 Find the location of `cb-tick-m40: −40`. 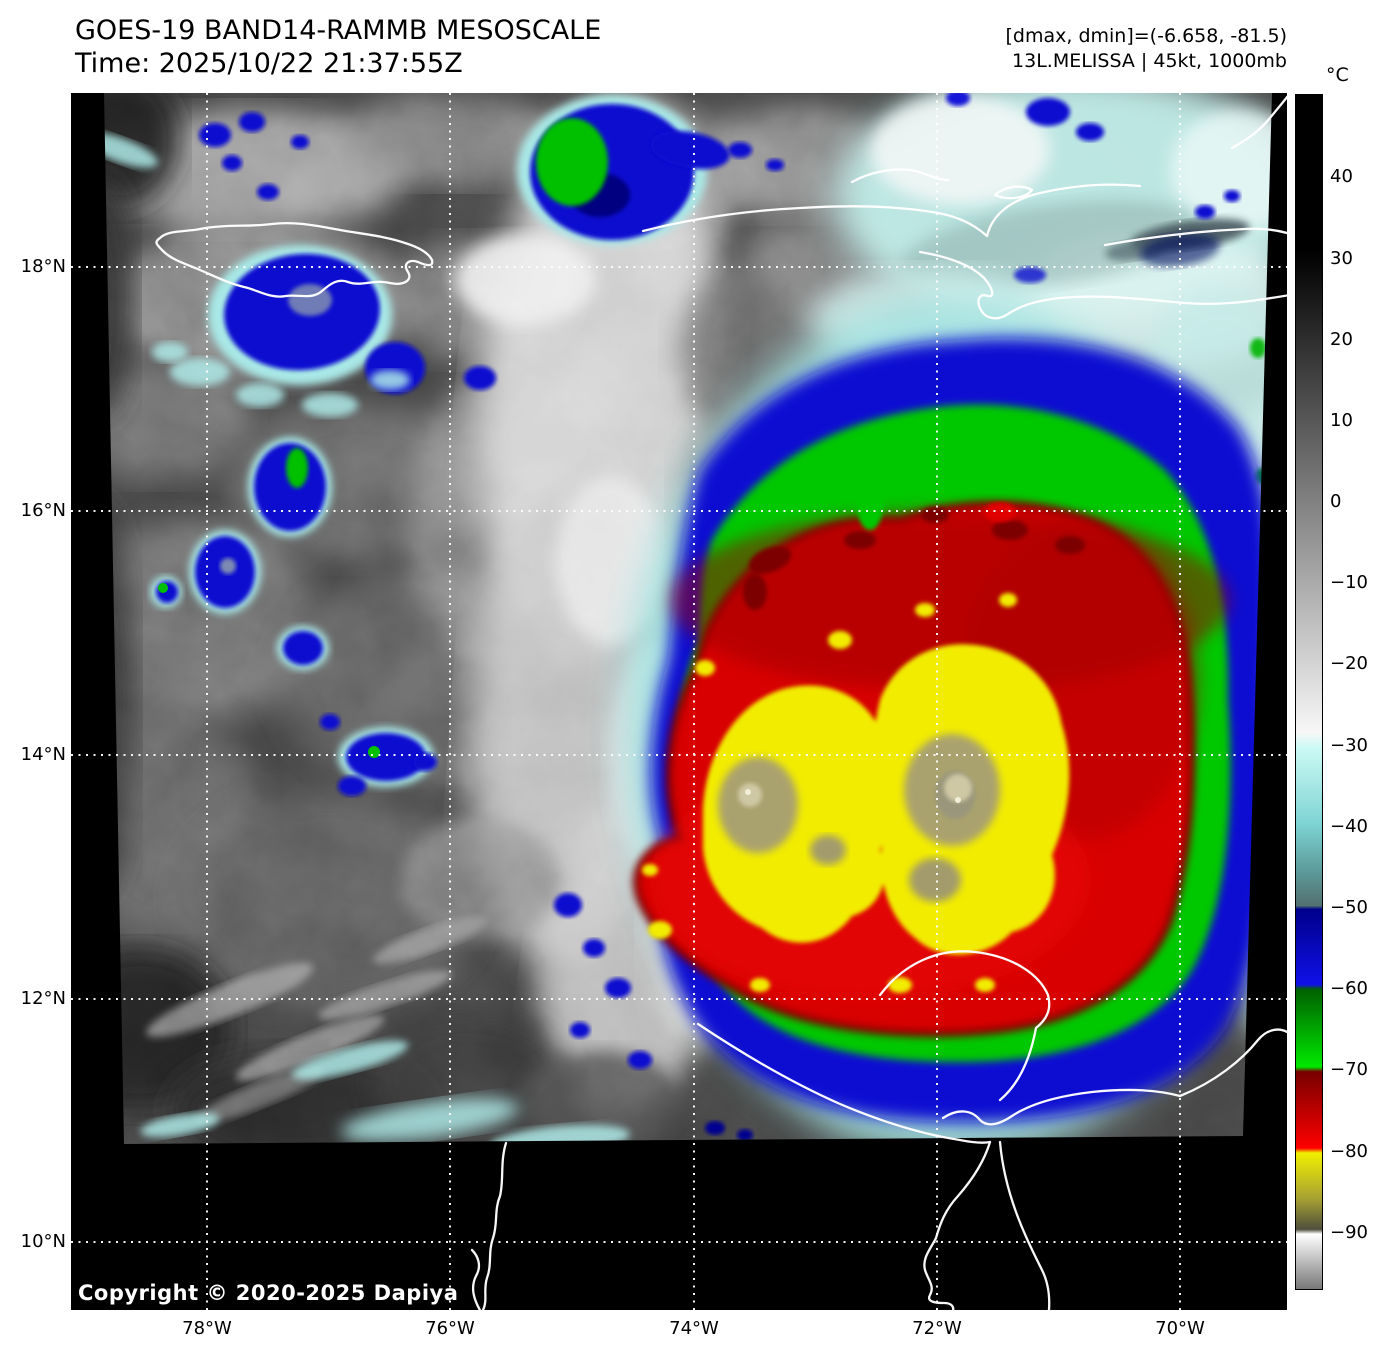

cb-tick-m40: −40 is located at coordinates (1349, 826).